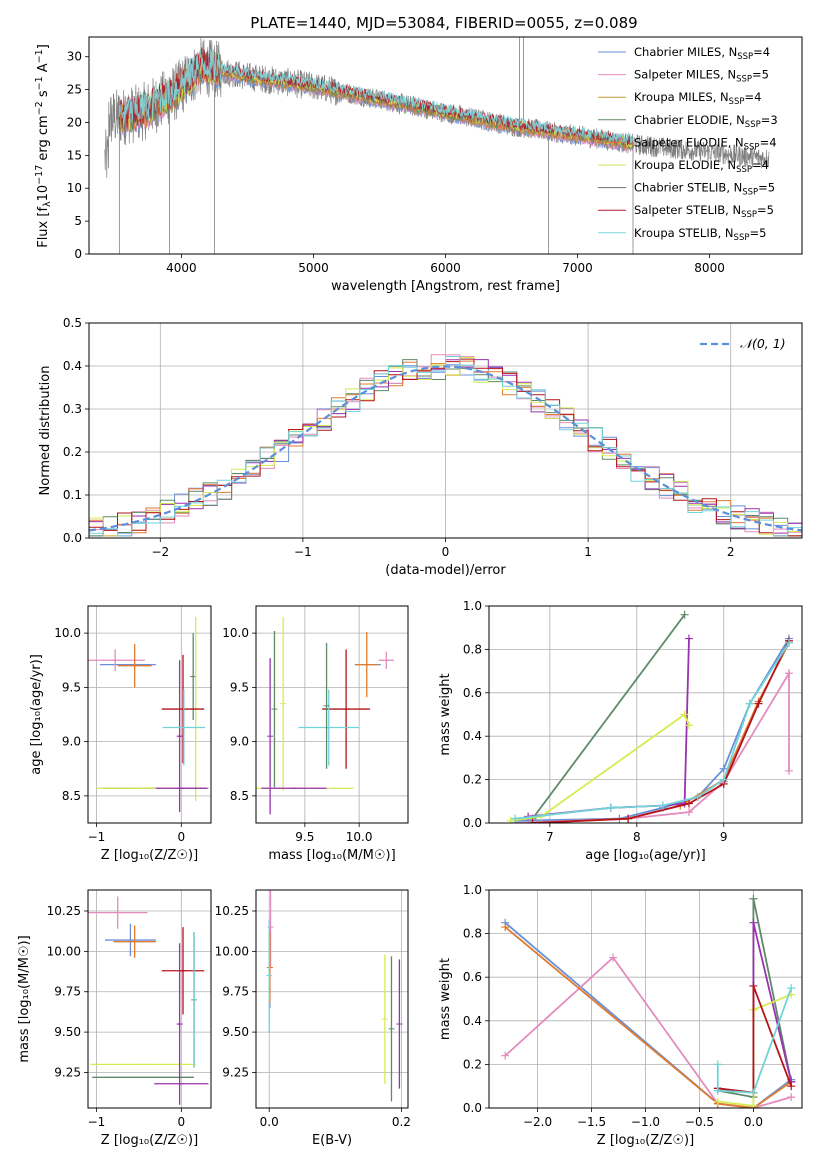  What do you see at coordinates (705, 143) in the screenshot?
I see `legend-entry: Salpeter ELODIE, NSSP=4` at bounding box center [705, 143].